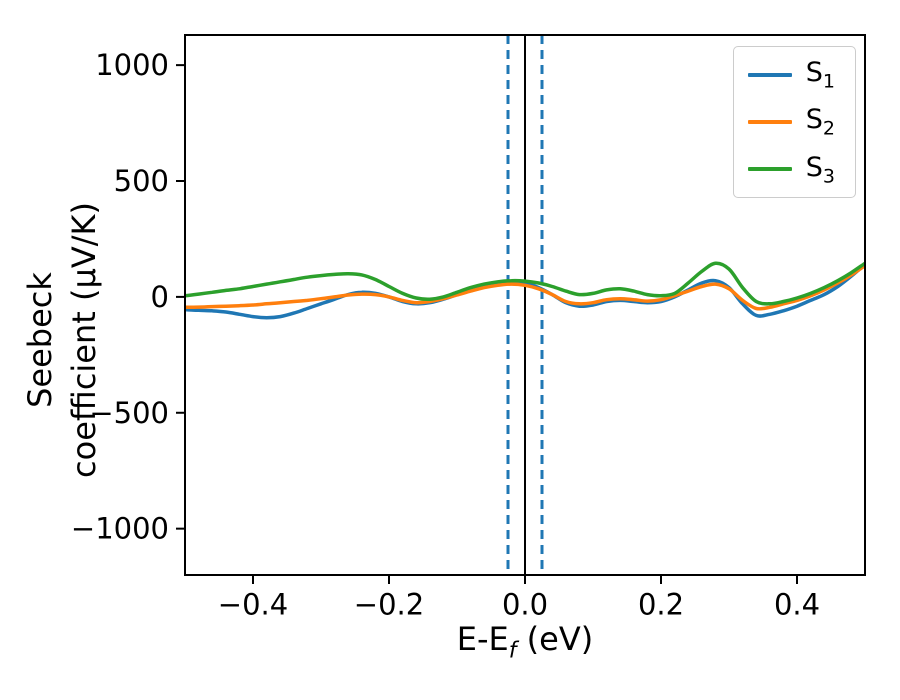 The height and width of the screenshot is (700, 900). I want to click on legend-swatch-s2, so click(769, 122).